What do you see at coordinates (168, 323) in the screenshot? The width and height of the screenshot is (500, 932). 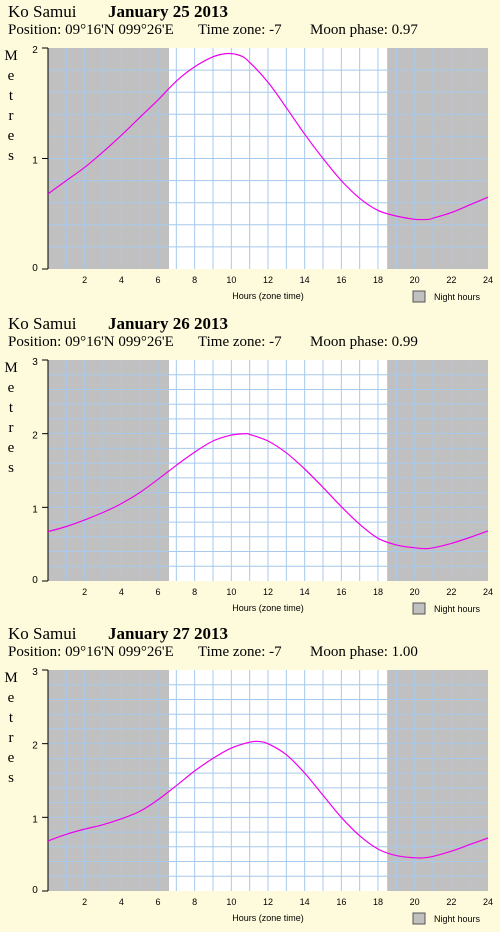 I see `chart-date: January 26 2013` at bounding box center [168, 323].